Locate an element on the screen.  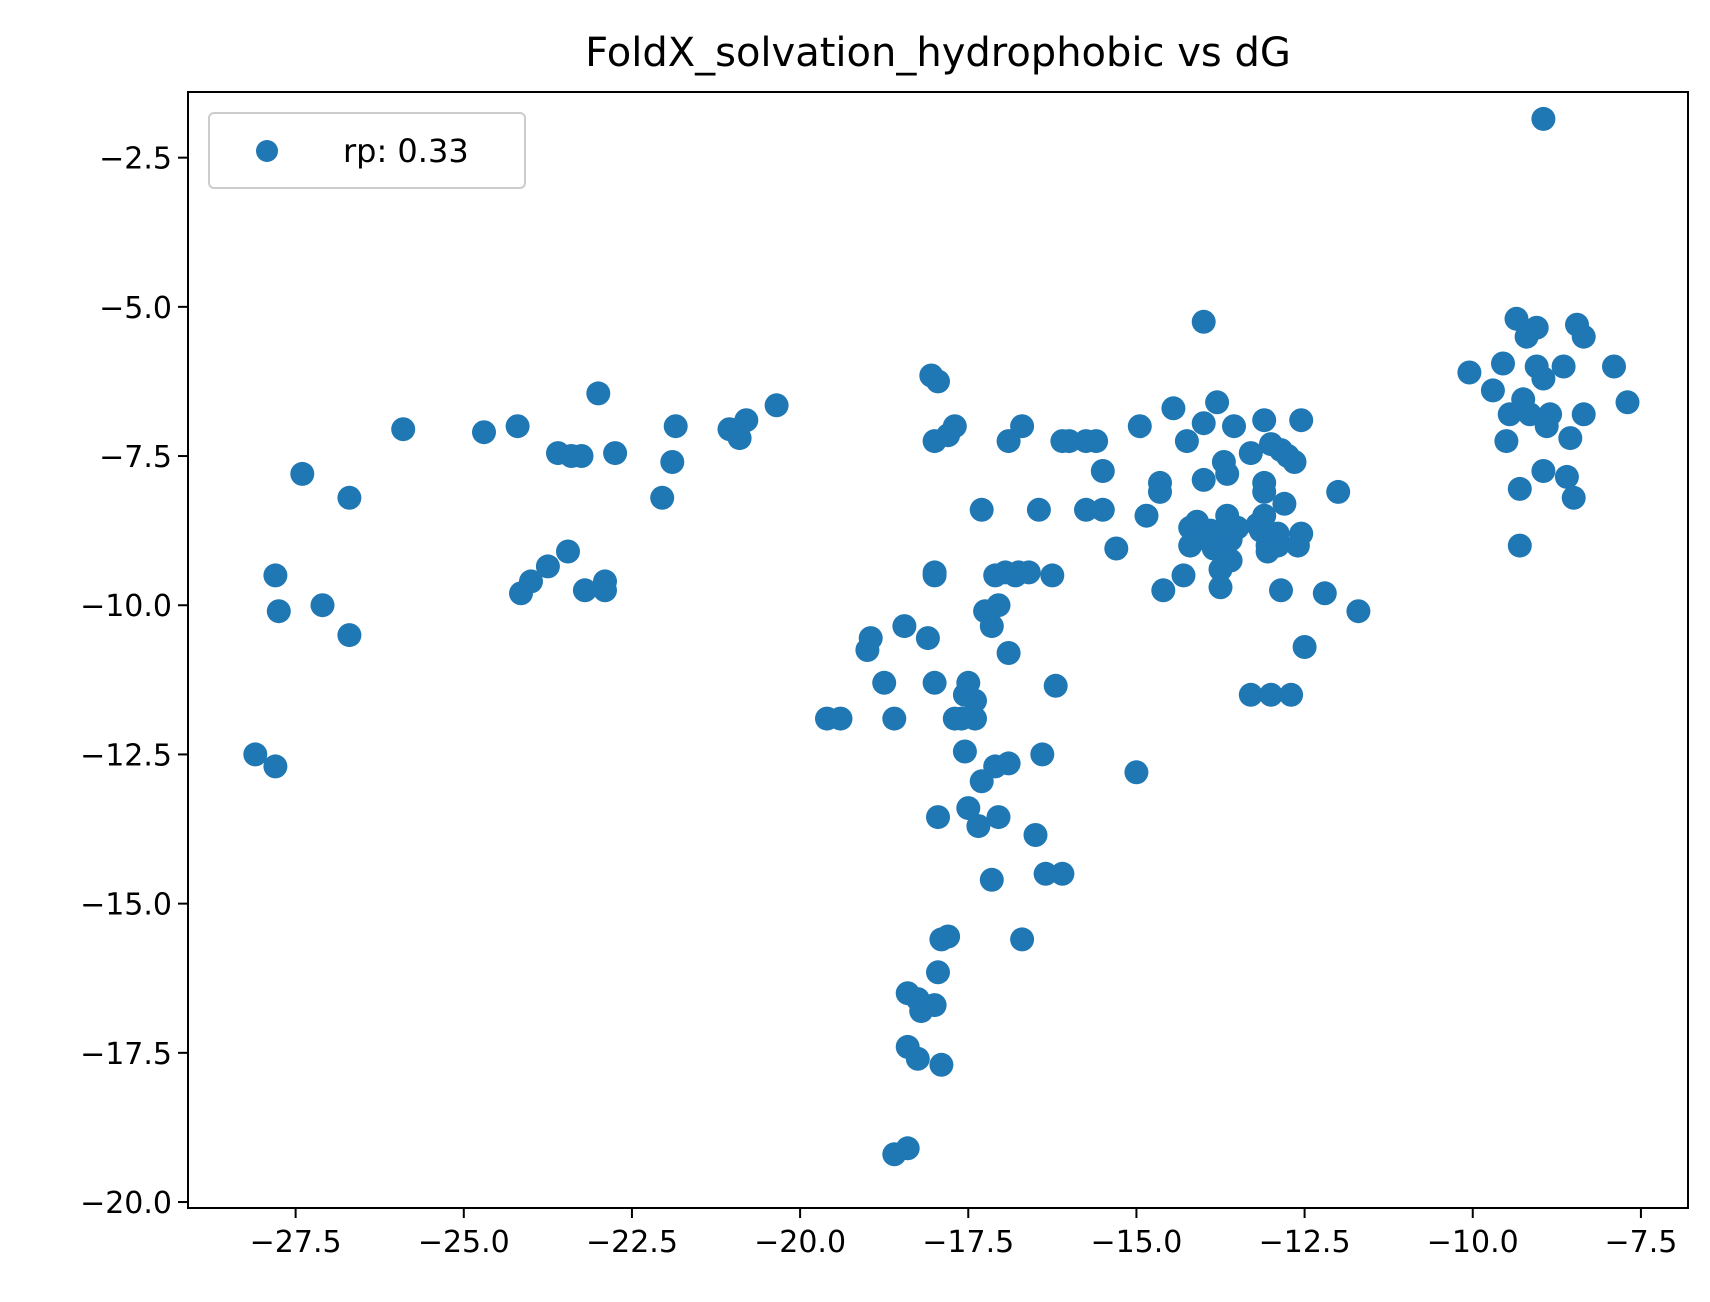
y-tick-label: −5.0 is located at coordinates (135, 308).